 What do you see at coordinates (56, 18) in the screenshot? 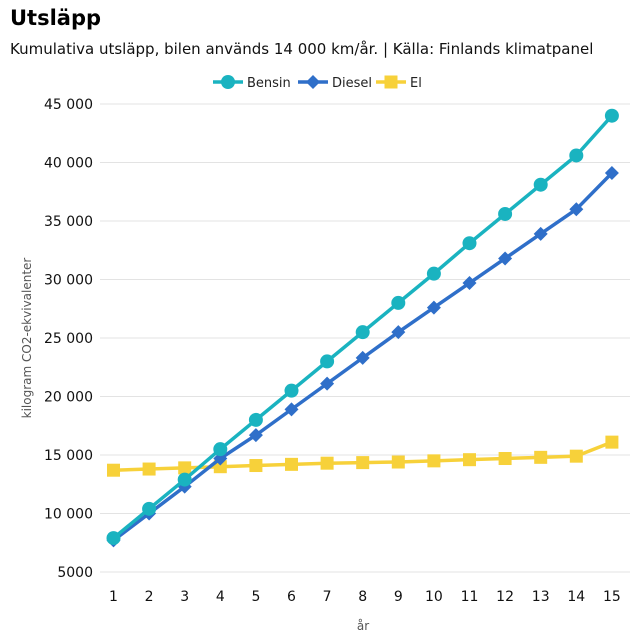
I see `chart-title: Utsläpp` at bounding box center [56, 18].